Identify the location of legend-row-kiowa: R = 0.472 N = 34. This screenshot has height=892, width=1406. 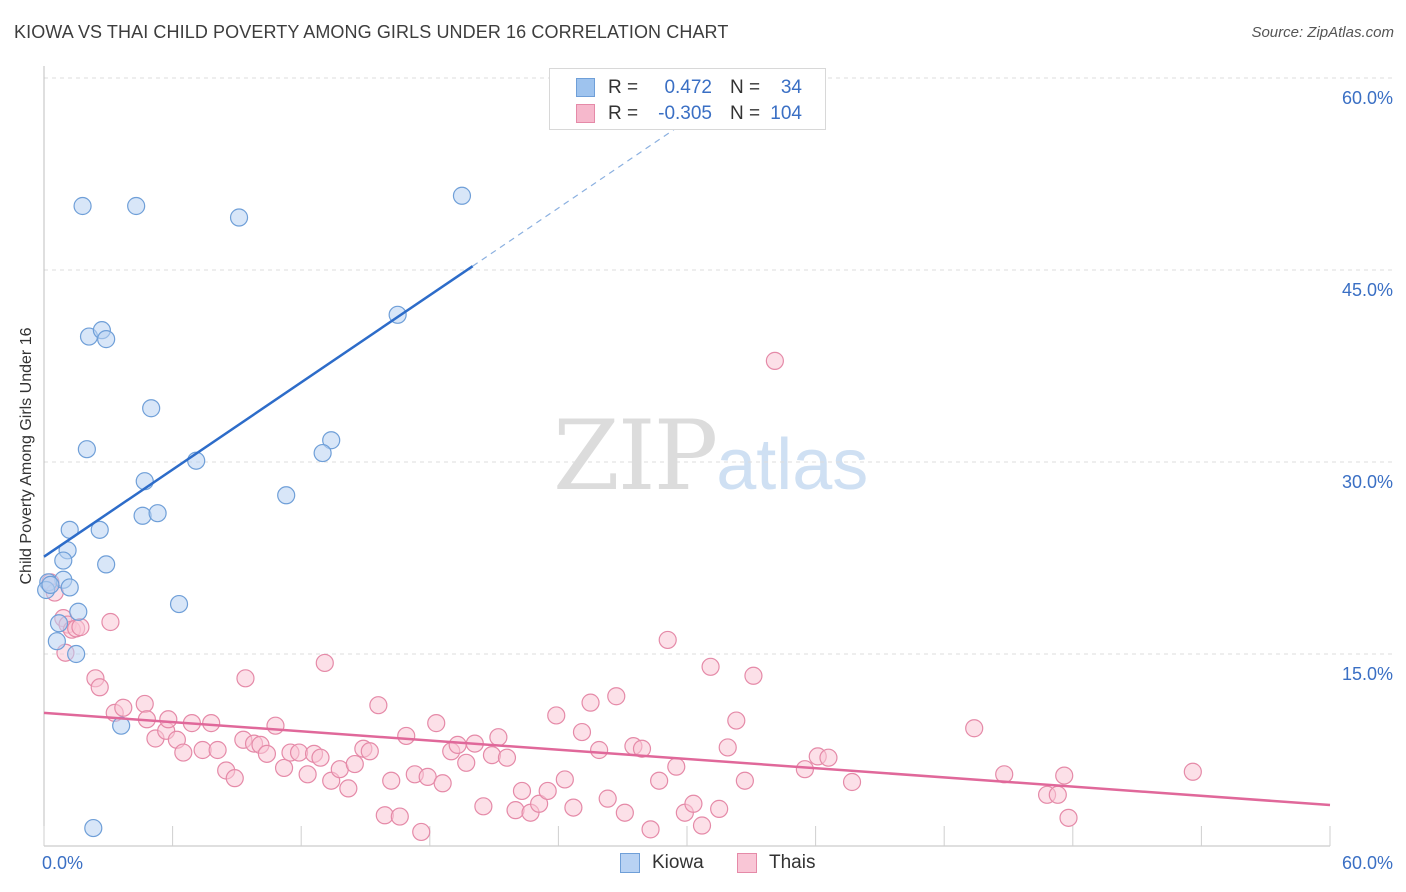
(687, 88).